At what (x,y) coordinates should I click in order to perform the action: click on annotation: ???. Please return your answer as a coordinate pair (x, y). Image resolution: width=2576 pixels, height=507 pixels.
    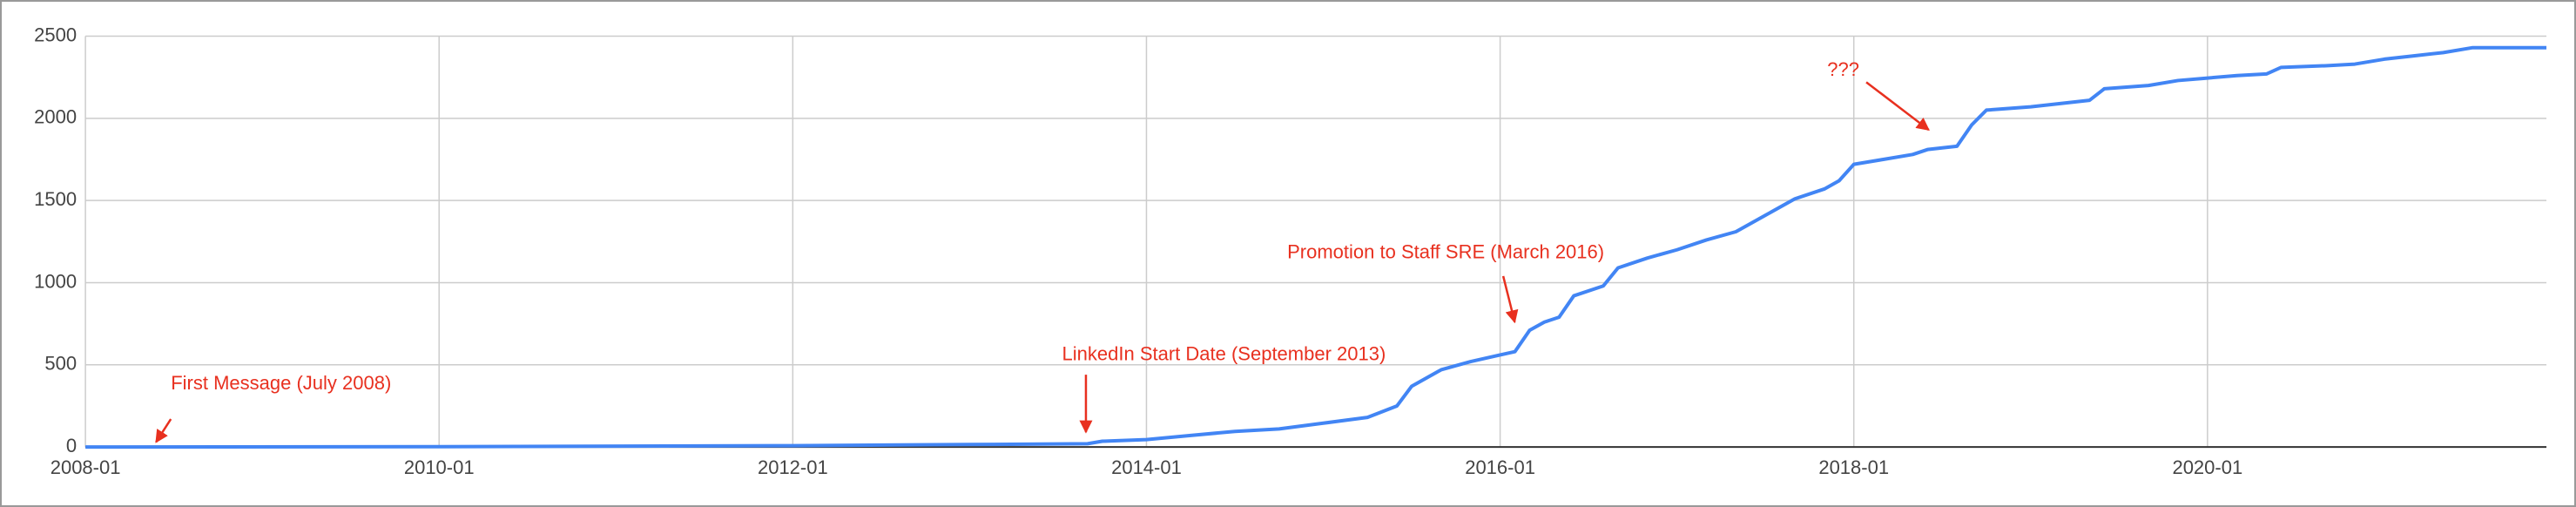
    Looking at the image, I should click on (1843, 69).